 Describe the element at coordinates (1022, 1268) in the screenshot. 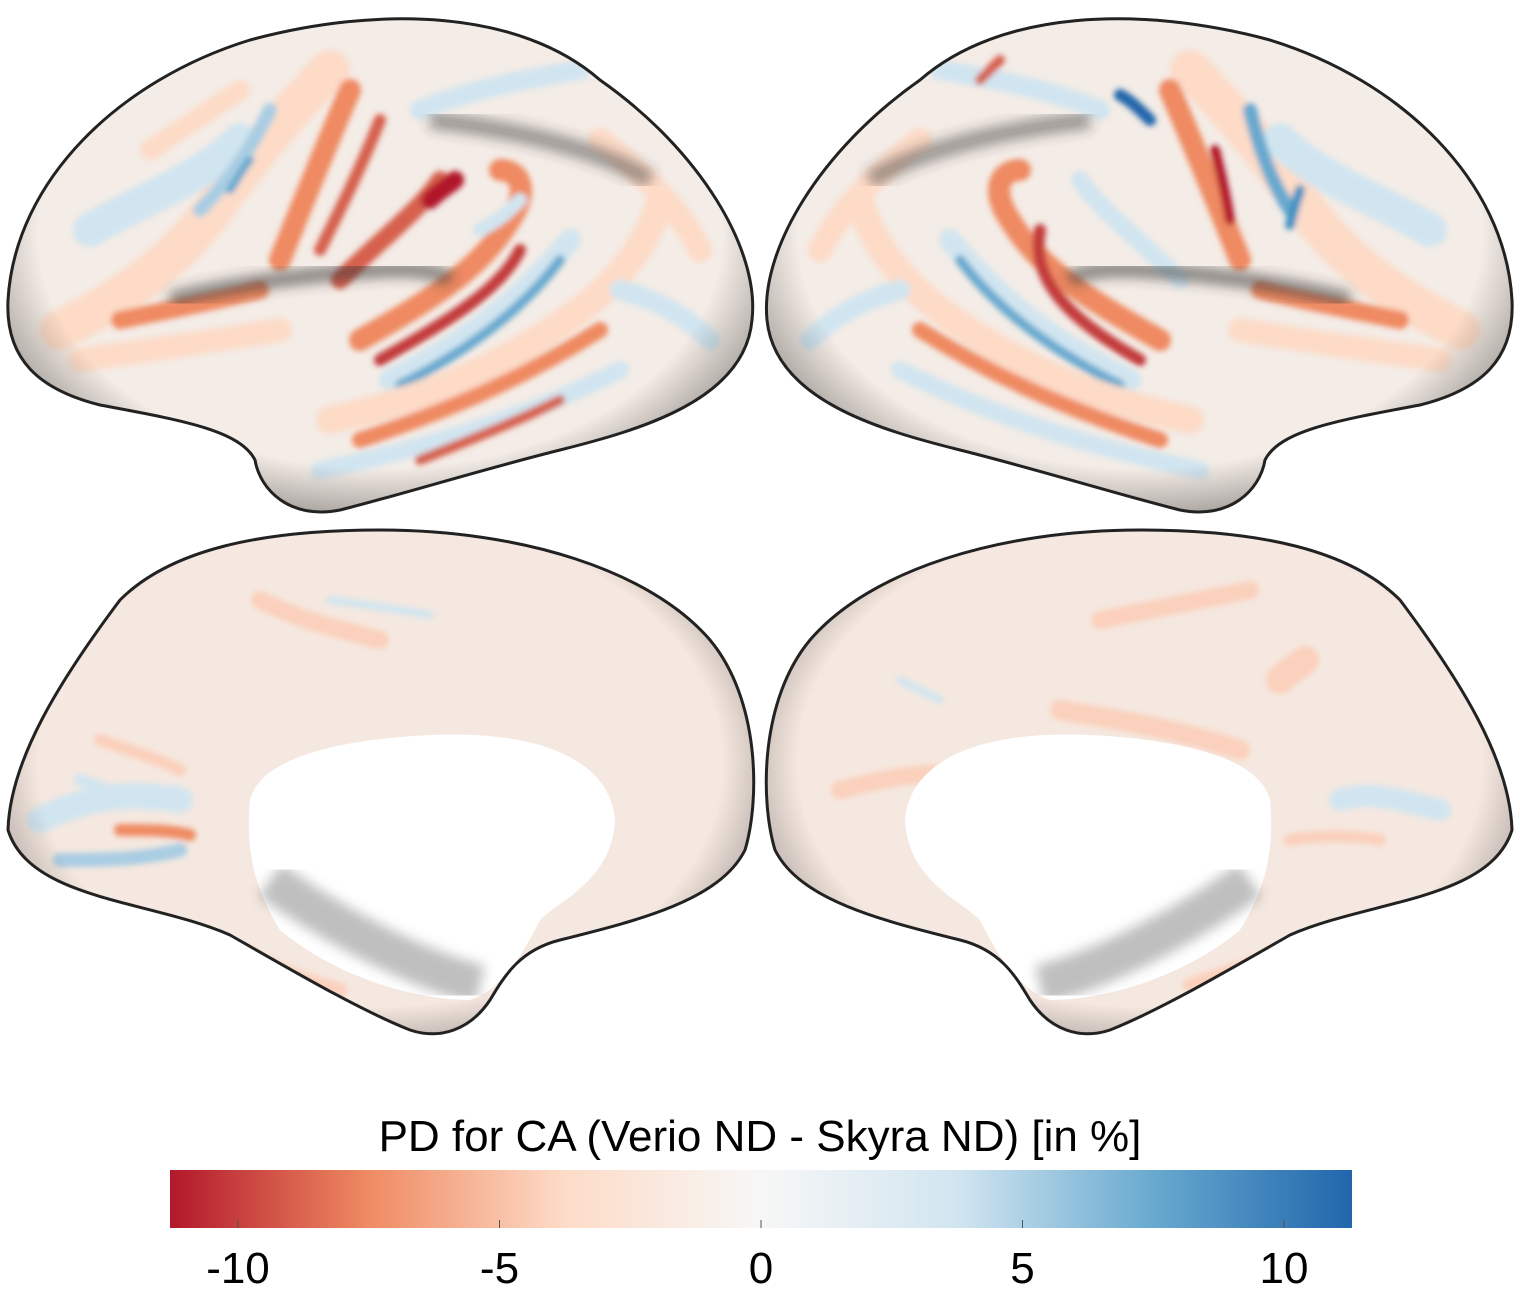

I see `colorbar-tick-label: 5` at that location.